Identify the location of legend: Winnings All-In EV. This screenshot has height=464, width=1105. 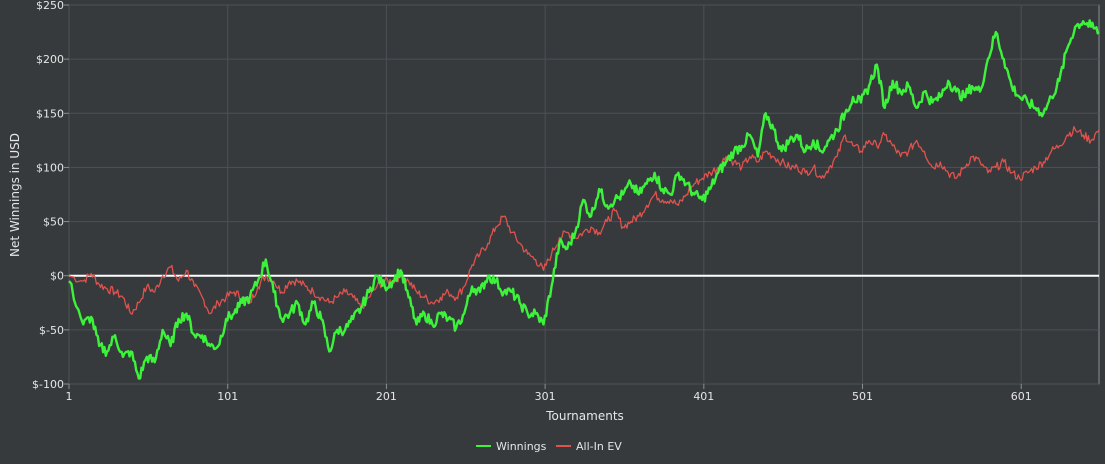
(549, 446).